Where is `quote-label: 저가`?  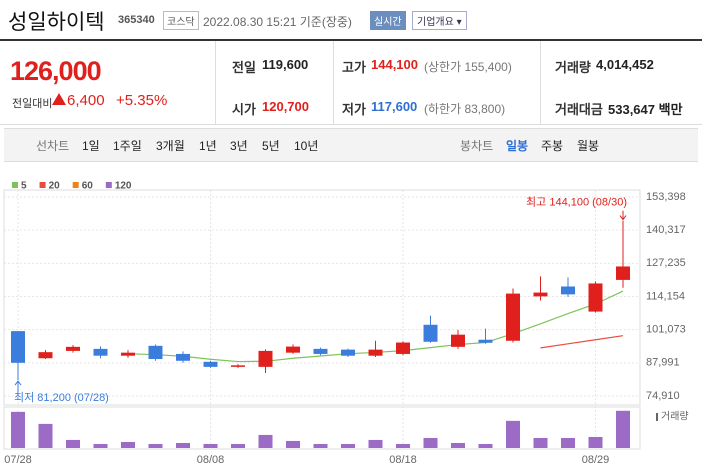
quote-label: 저가 is located at coordinates (354, 109).